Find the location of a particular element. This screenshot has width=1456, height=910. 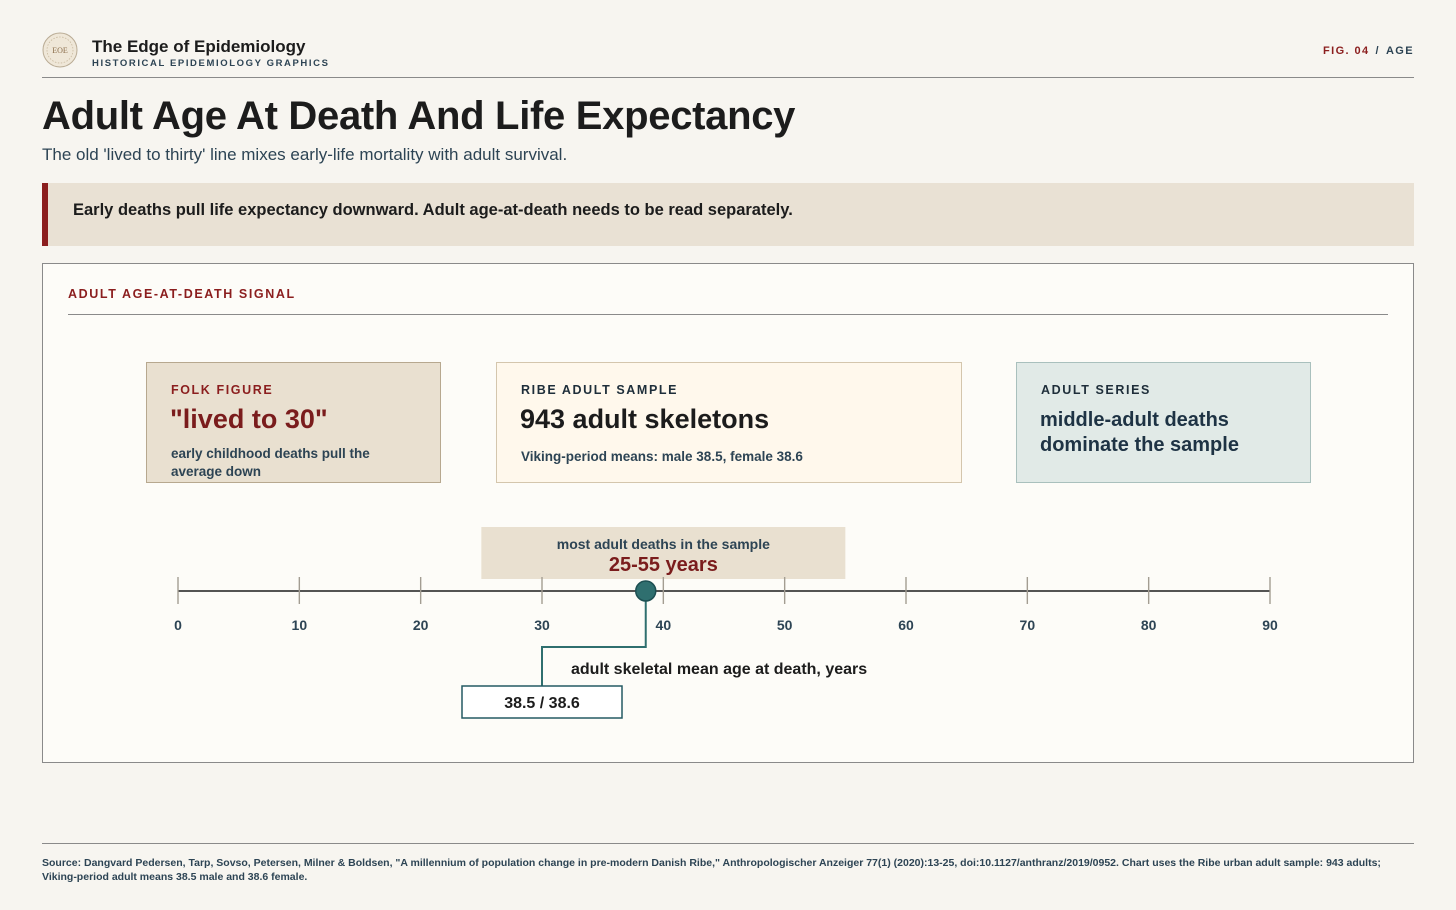

x-tick-label: 10 is located at coordinates (300, 625).